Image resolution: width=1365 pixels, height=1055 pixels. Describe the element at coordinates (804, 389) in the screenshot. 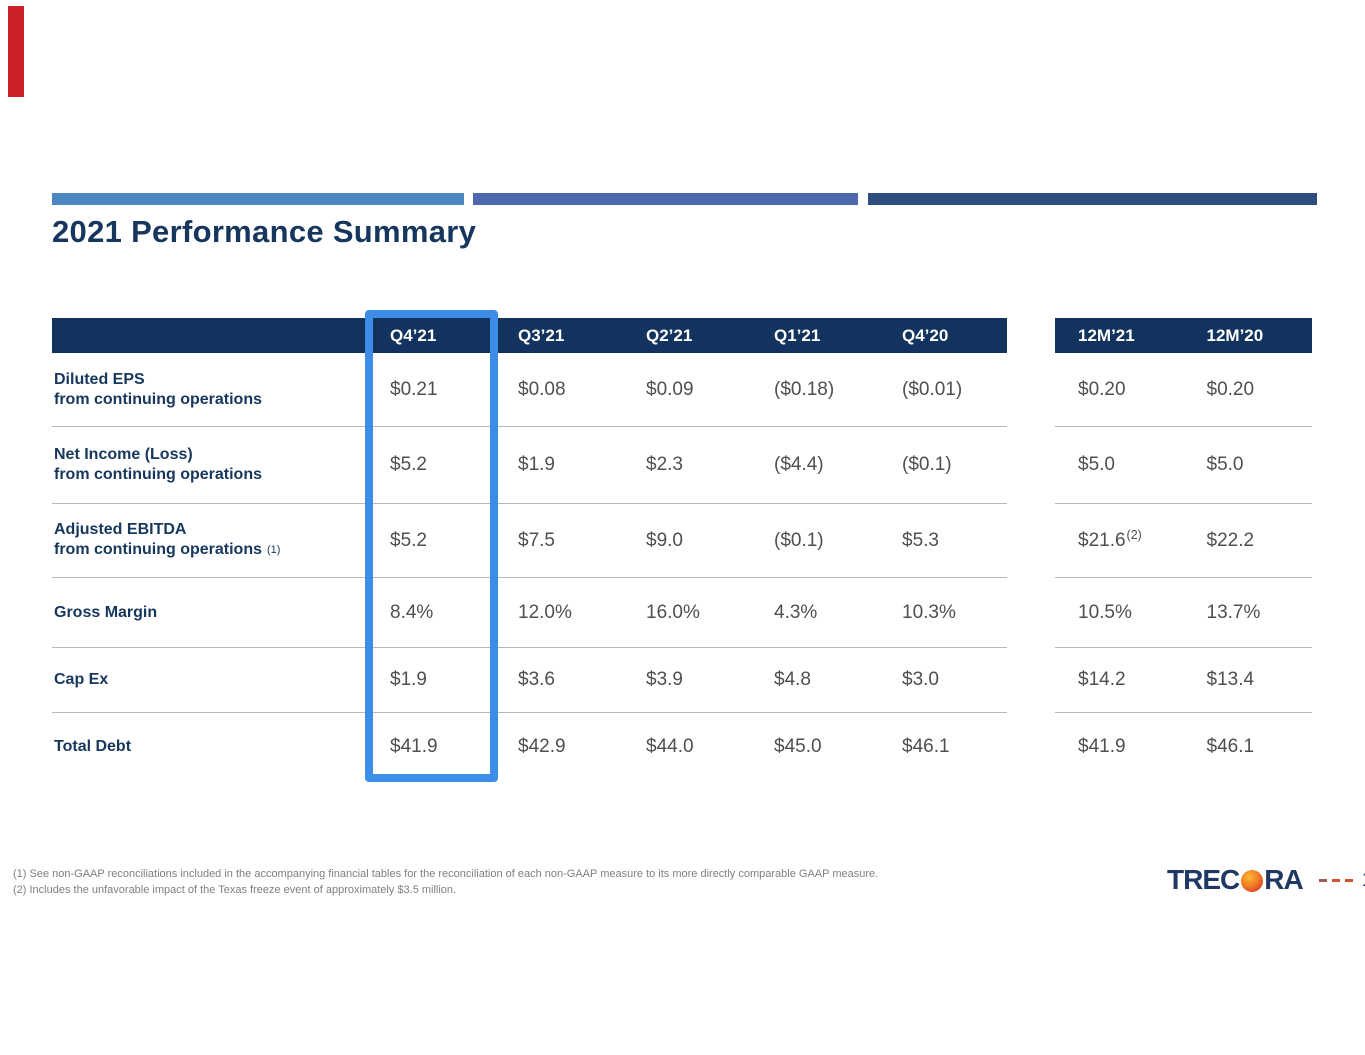

I see `value-cell: ($0.18)` at that location.